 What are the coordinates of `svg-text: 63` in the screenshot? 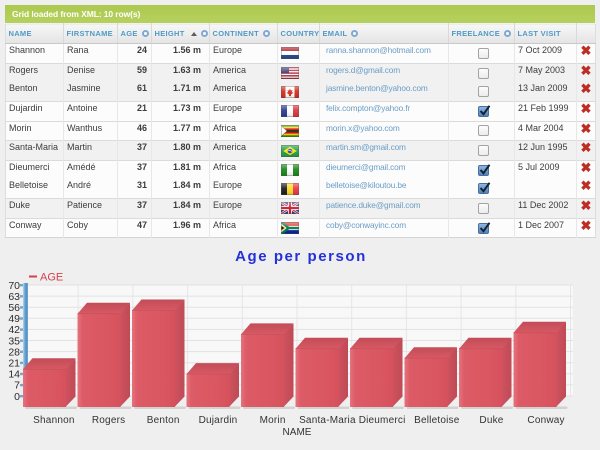 It's located at (14, 297).